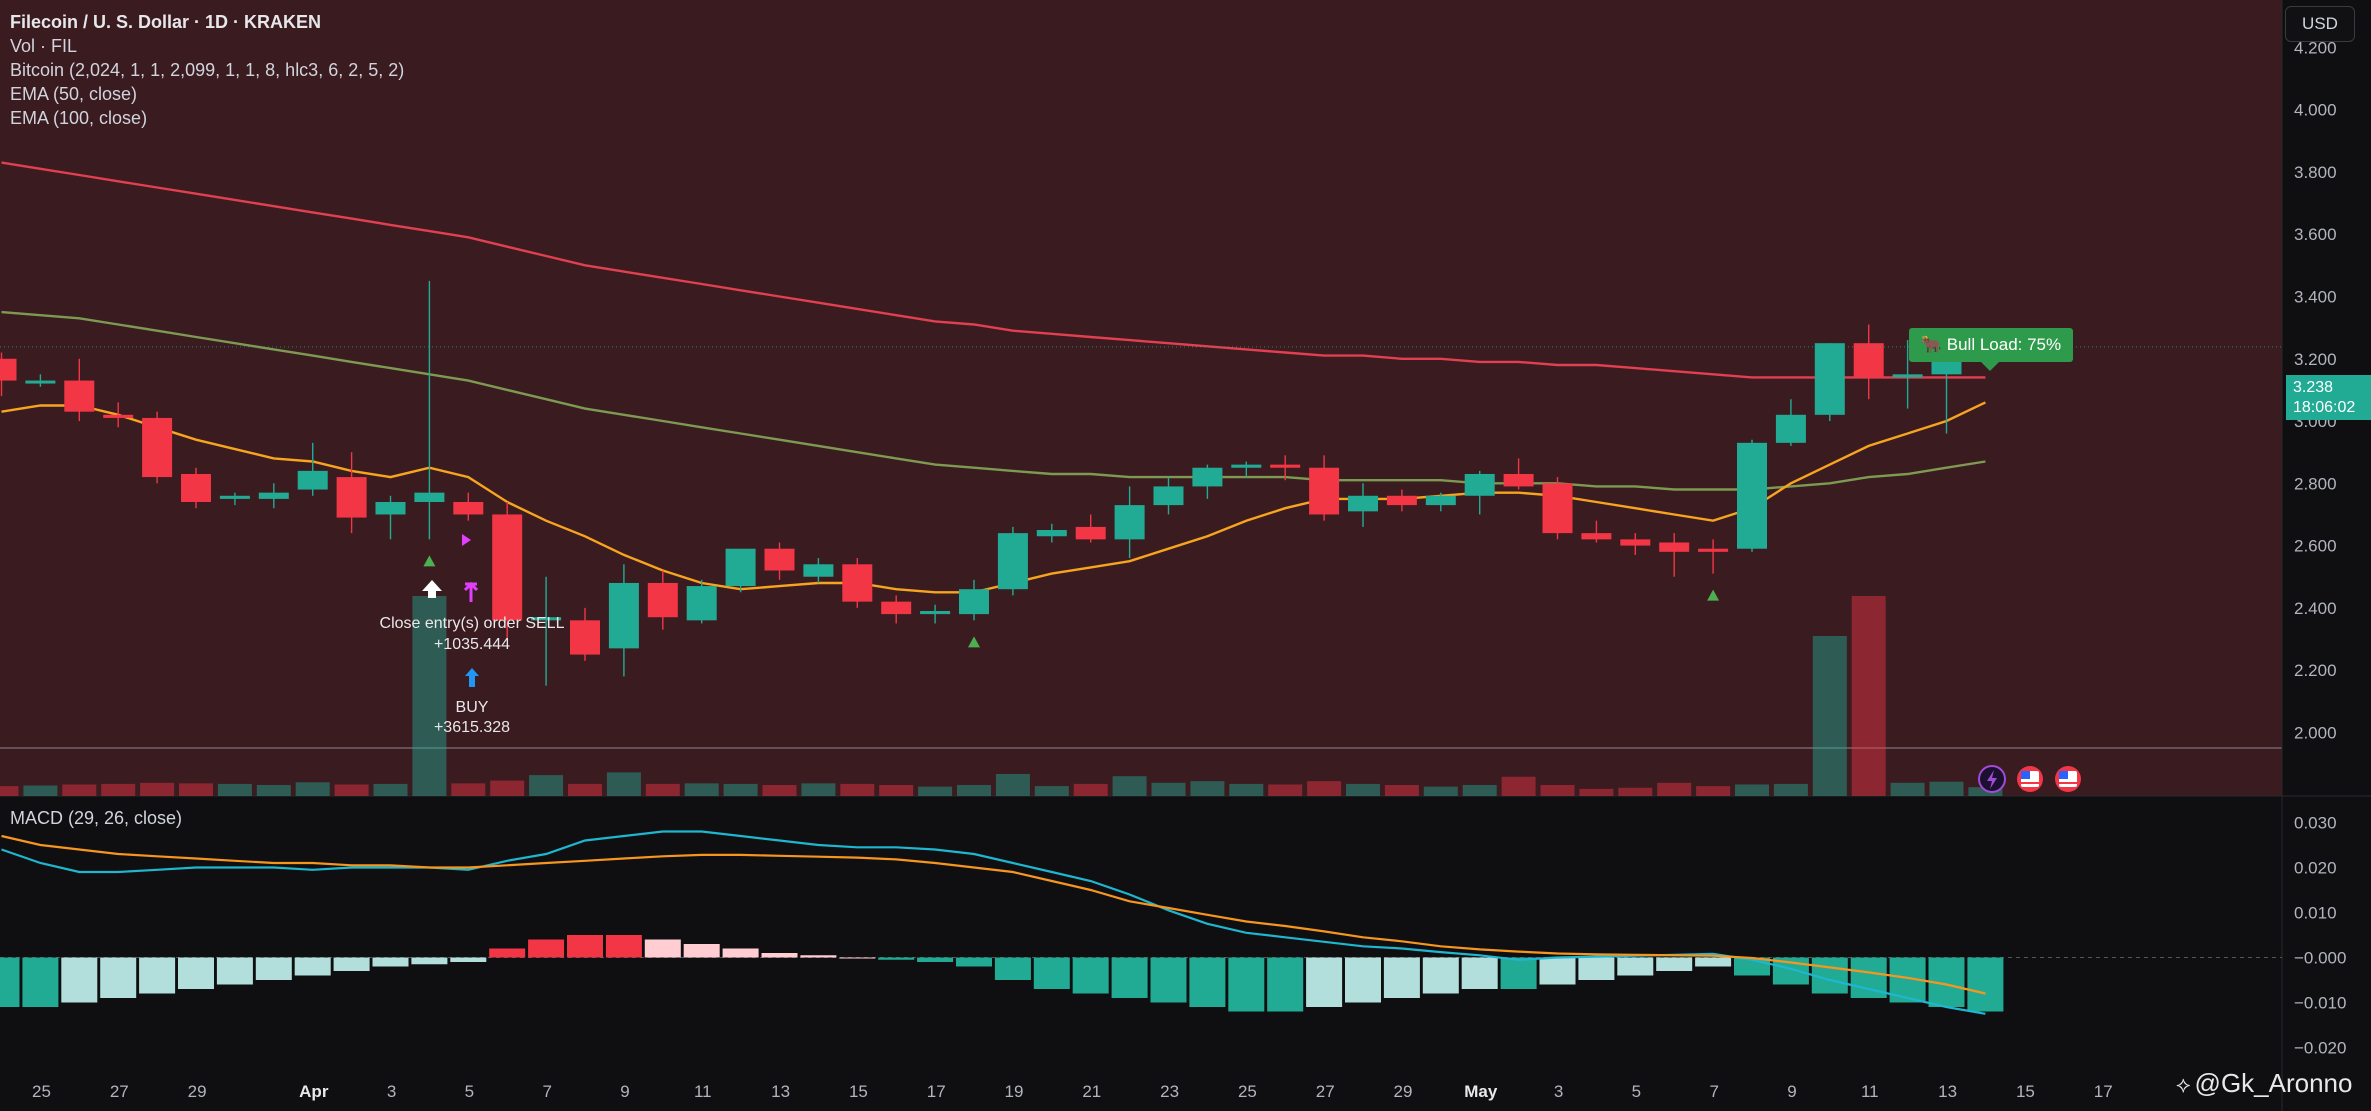 This screenshot has width=2371, height=1111. What do you see at coordinates (166, 22) in the screenshot?
I see `symbol-title: Filecoin / U. S. Dollar · 1D · KRAKEN` at bounding box center [166, 22].